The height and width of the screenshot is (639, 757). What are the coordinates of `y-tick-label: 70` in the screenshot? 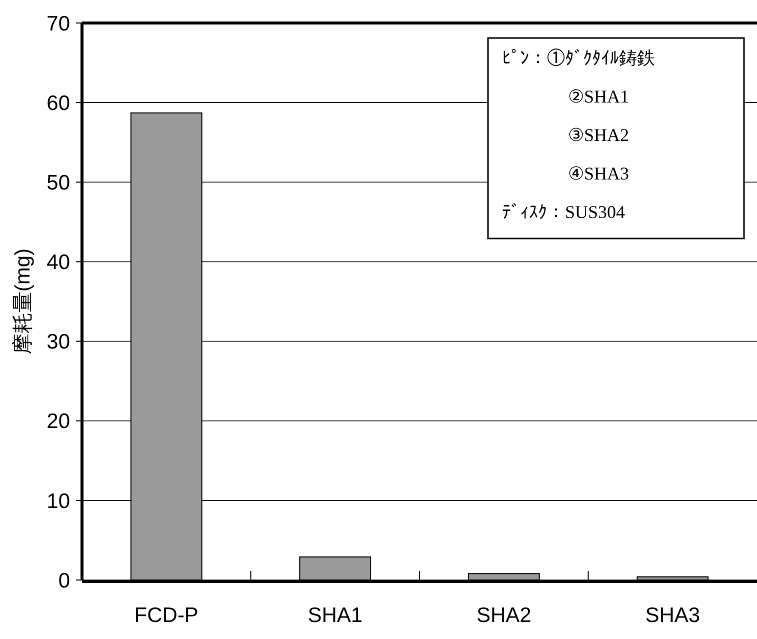 It's located at (58, 24).